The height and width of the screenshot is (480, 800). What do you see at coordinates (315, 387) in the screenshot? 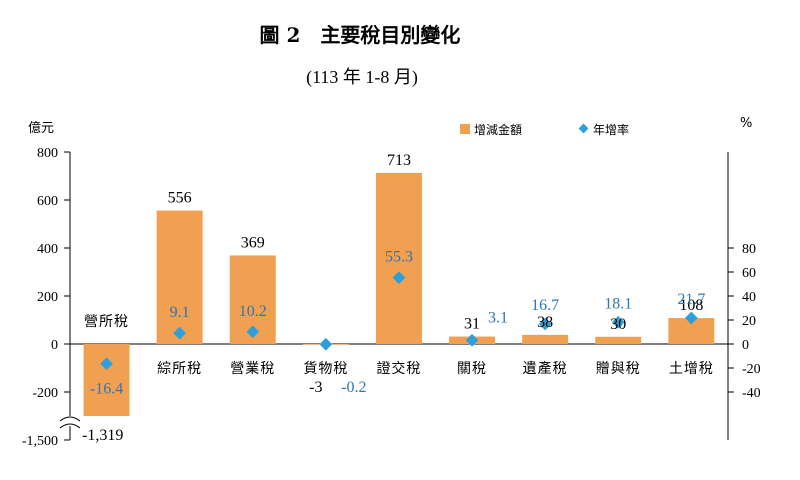
I see `bar-value-label: -3` at bounding box center [315, 387].